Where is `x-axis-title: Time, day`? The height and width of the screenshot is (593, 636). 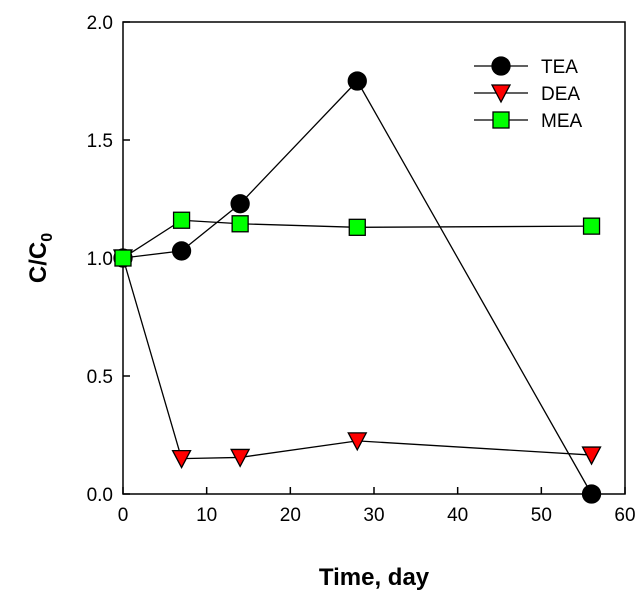
x-axis-title: Time, day is located at coordinates (374, 577).